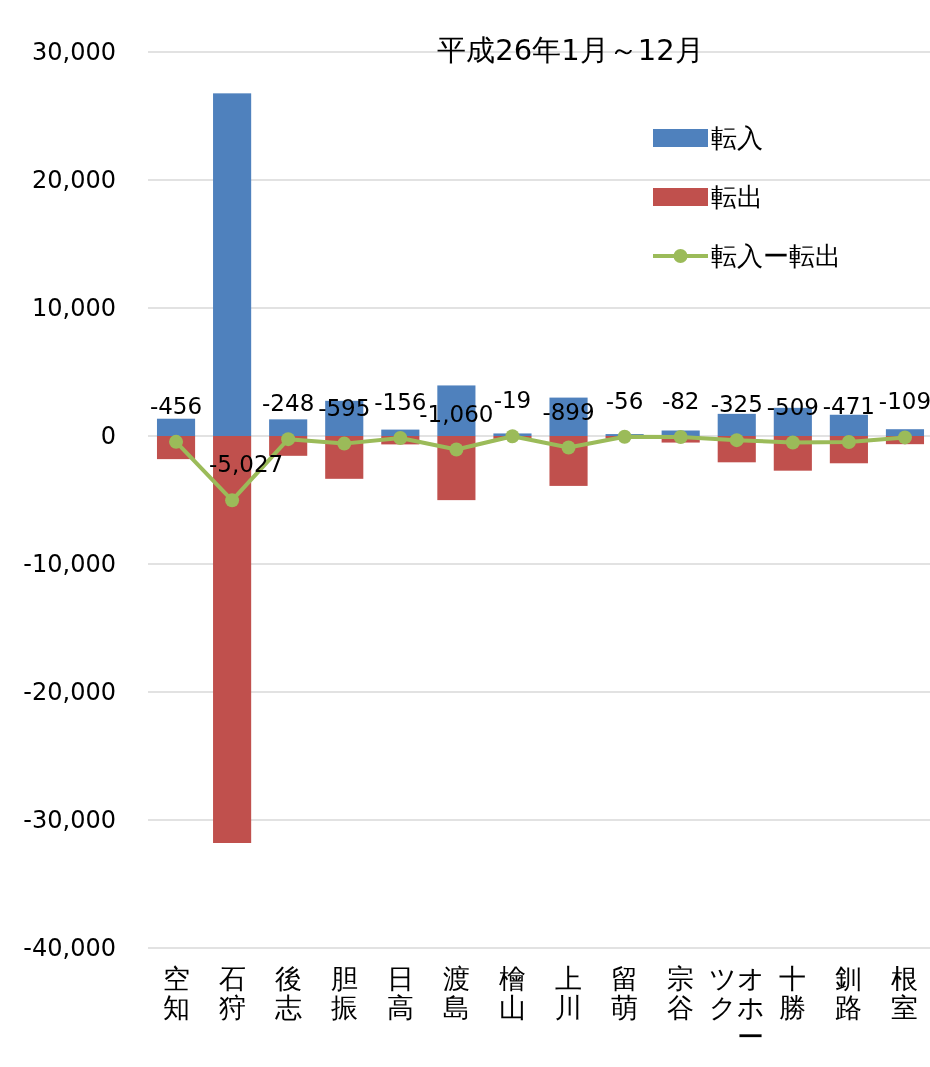 The width and height of the screenshot is (930, 1067). What do you see at coordinates (74, 52) in the screenshot?
I see `y-tick-label: 30,000` at bounding box center [74, 52].